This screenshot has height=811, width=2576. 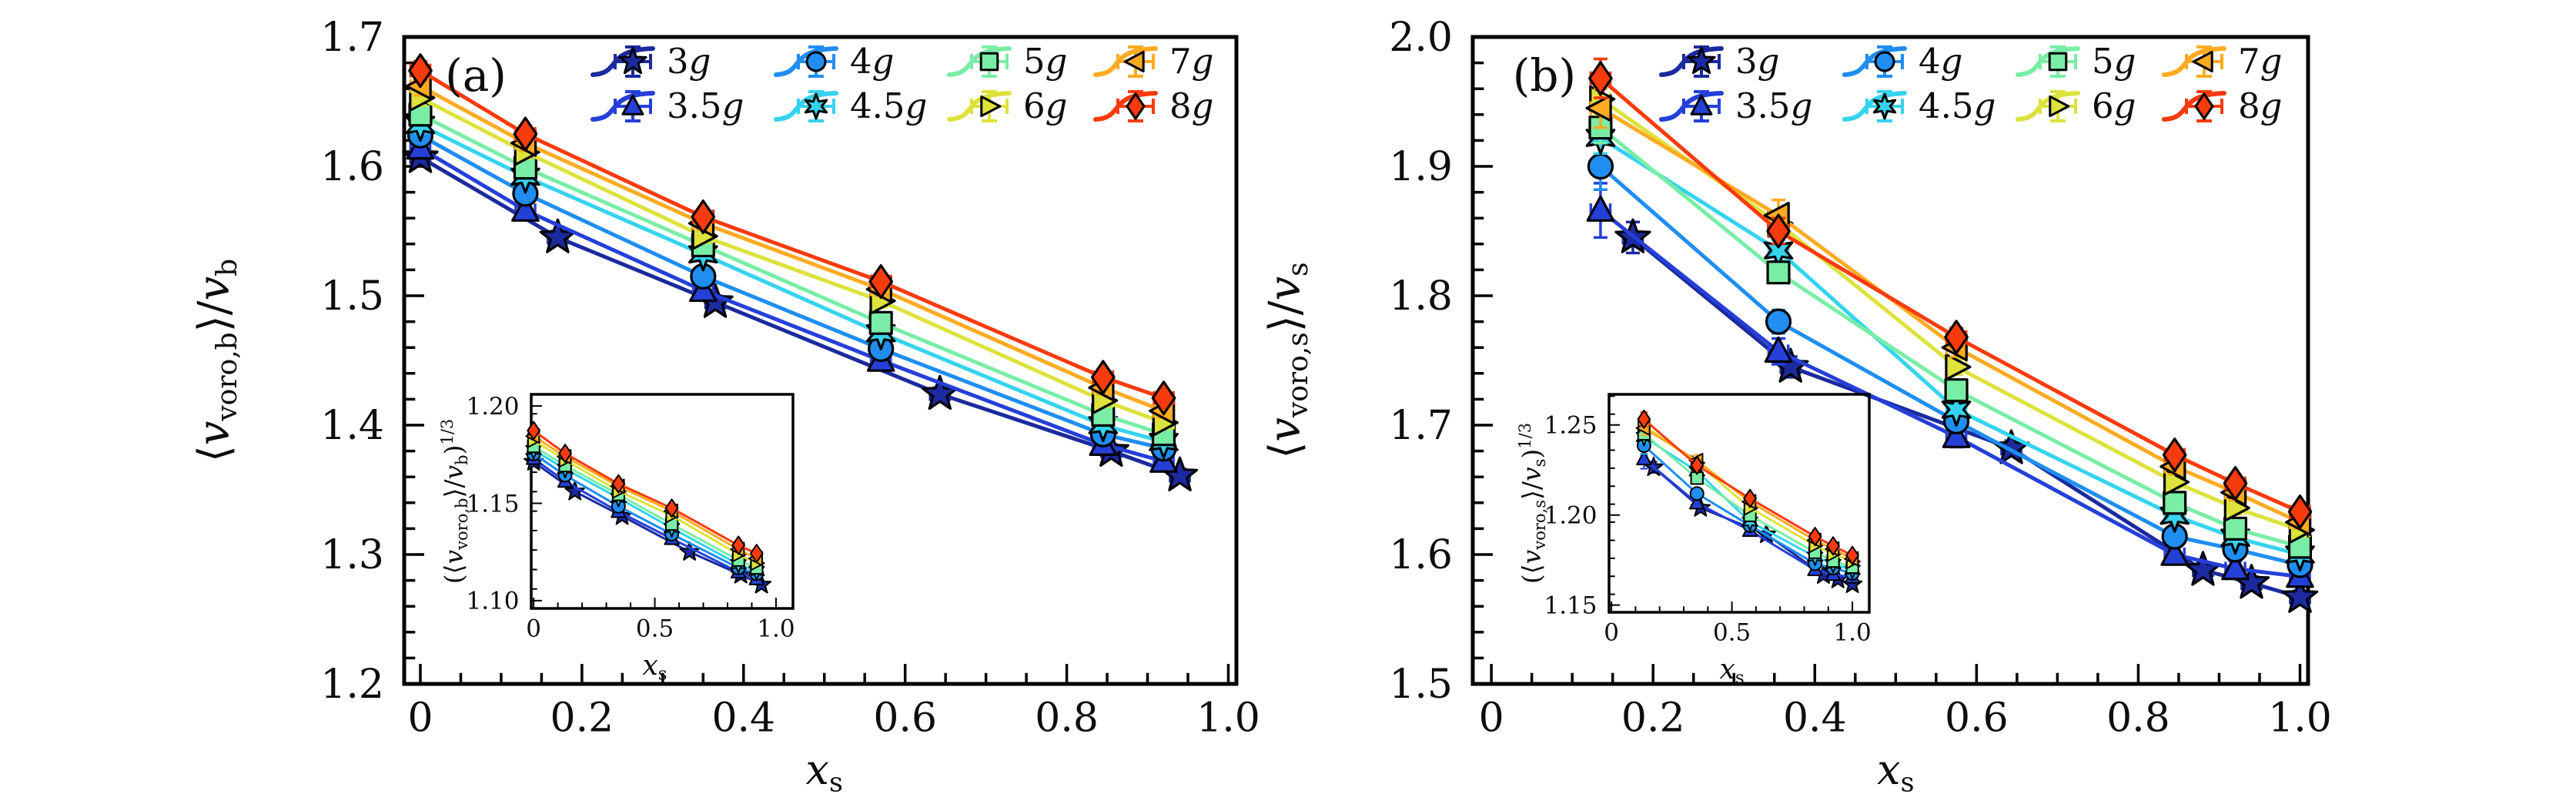 I want to click on y-axis-title: ⟨vvoro,s​⟩/vs​, so click(x=1287, y=360).